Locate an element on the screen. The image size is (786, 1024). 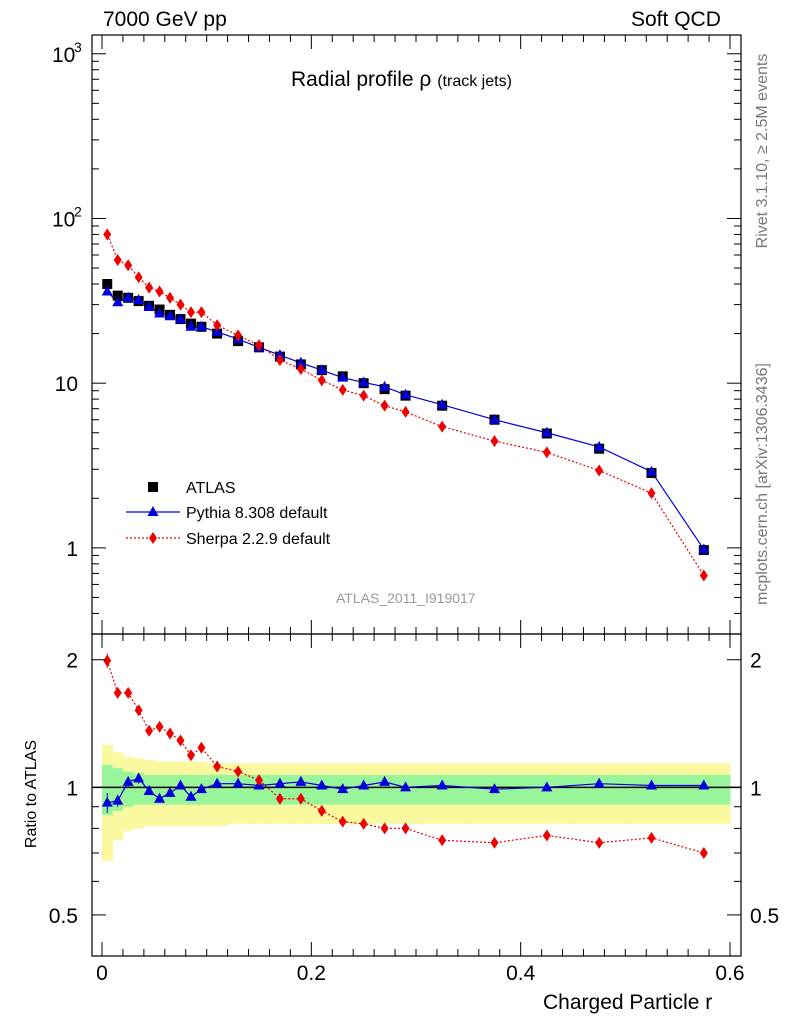
y-tick-label-ratio-left: 0.5 is located at coordinates (63, 916).